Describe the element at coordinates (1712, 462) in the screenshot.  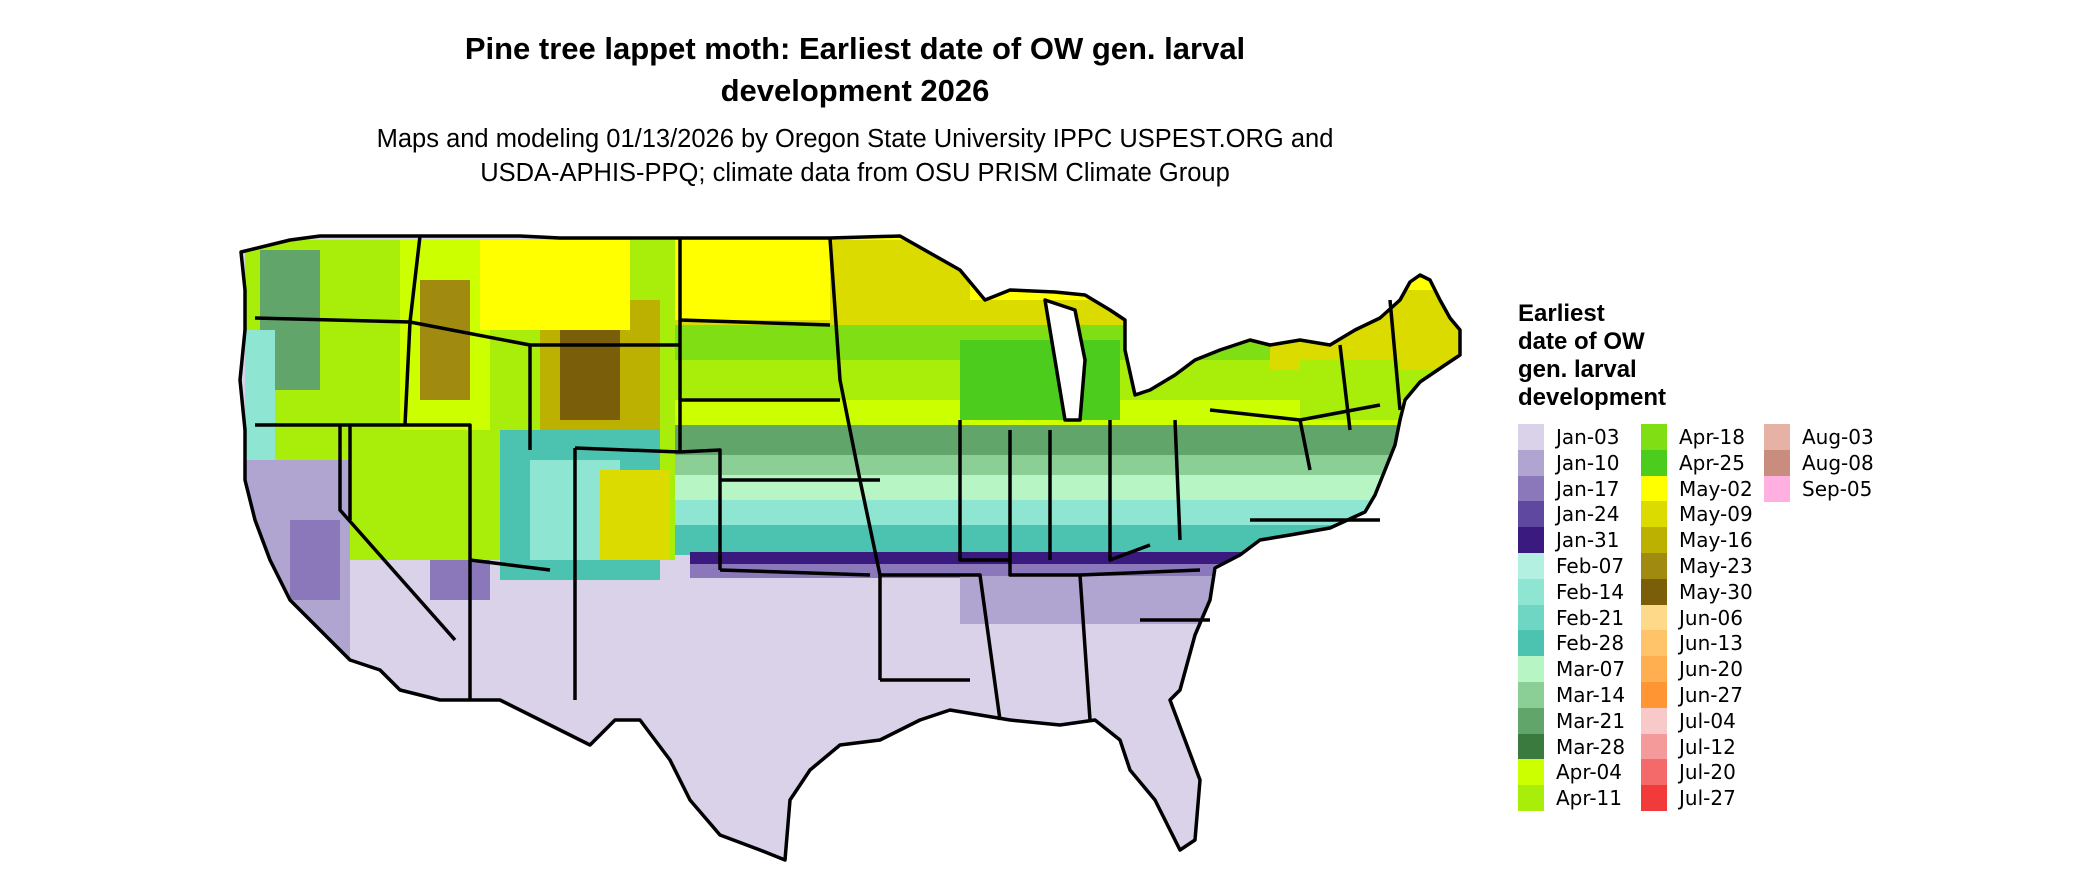
I see `legend-label: Apr-25` at that location.